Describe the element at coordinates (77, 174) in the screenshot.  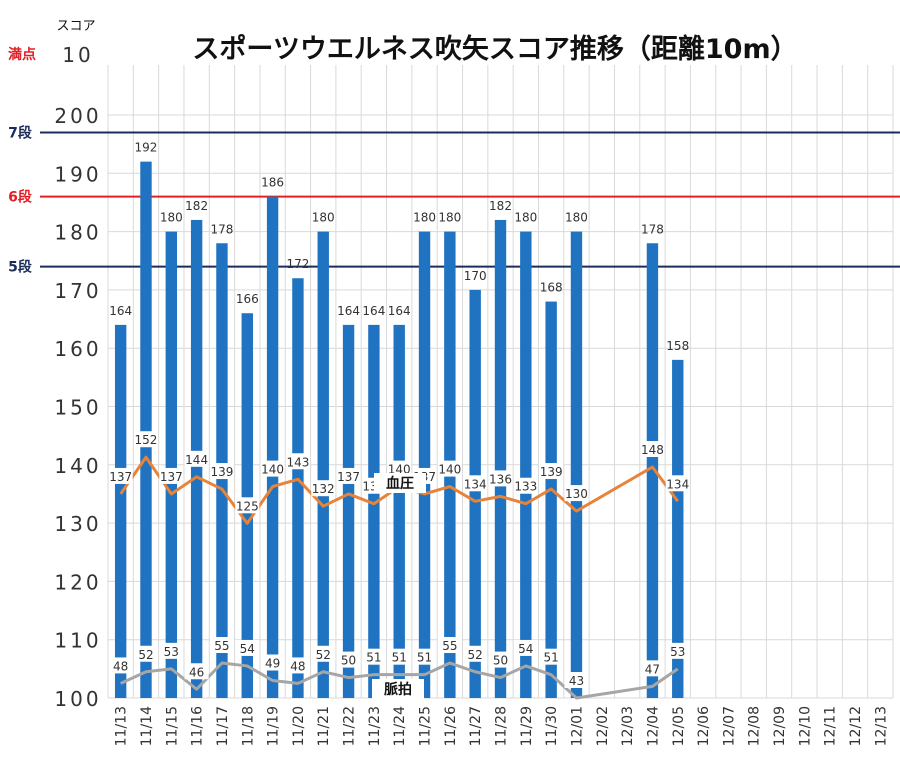
I see `y-tick-label: 190` at that location.